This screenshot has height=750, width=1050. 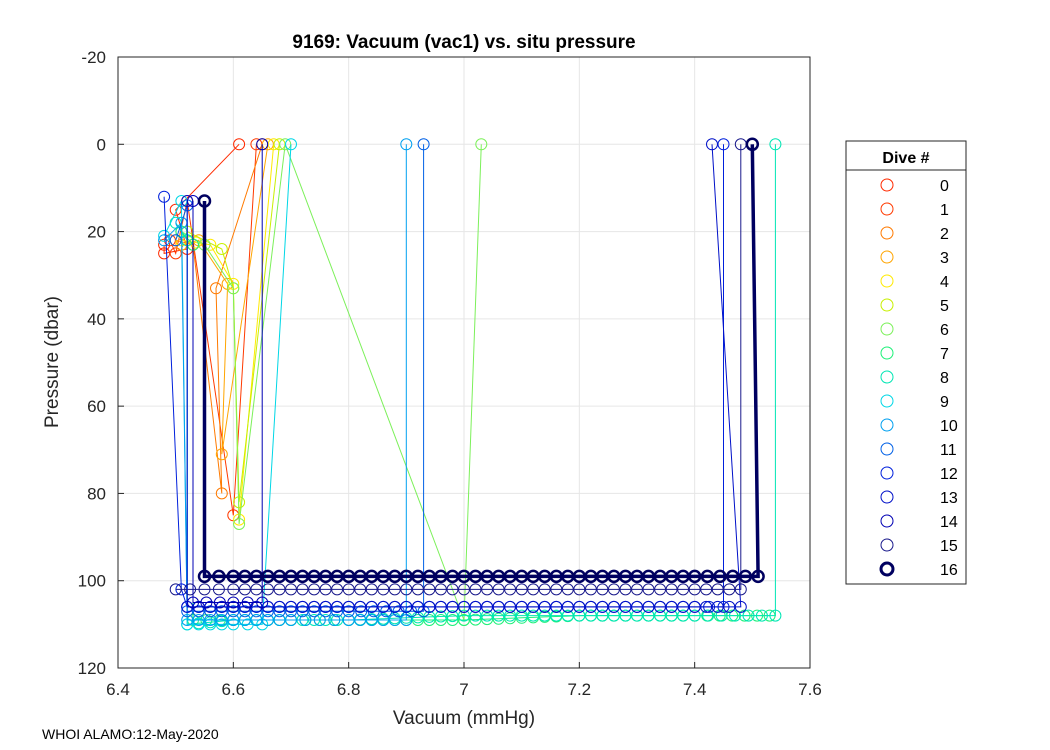 What do you see at coordinates (944, 378) in the screenshot?
I see `legend-label: 8` at bounding box center [944, 378].